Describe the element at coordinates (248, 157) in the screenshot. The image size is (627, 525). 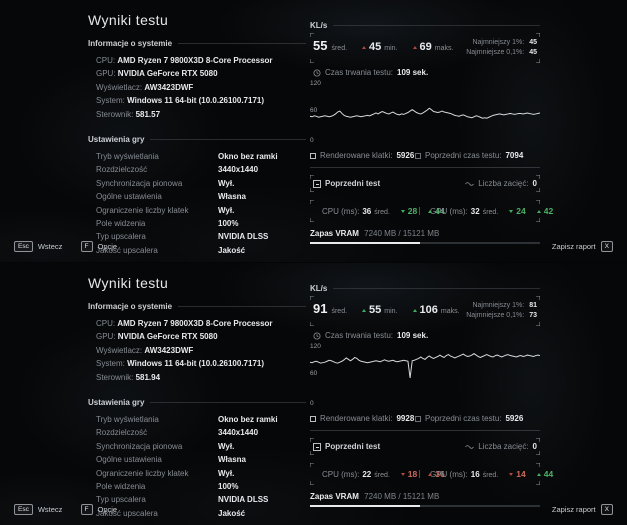
I see `row-value: Okno bez ramki` at that location.